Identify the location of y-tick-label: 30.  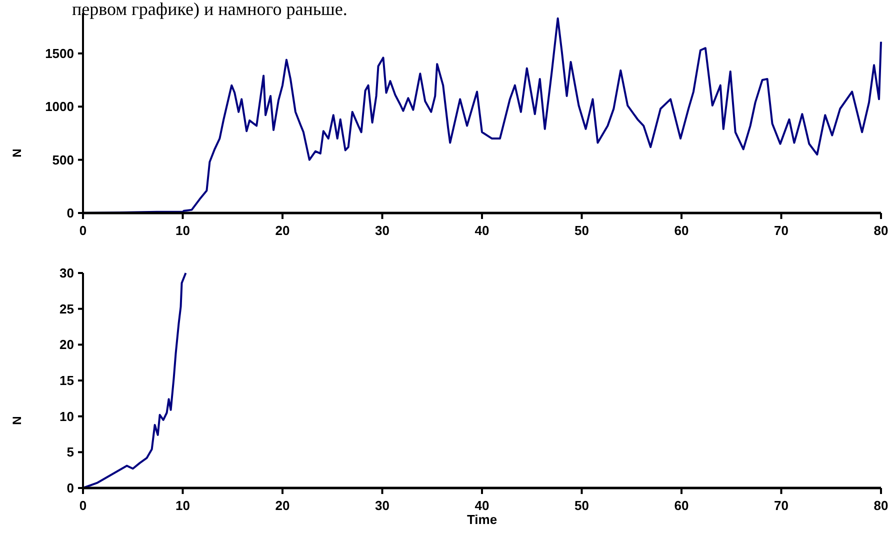
(67, 273).